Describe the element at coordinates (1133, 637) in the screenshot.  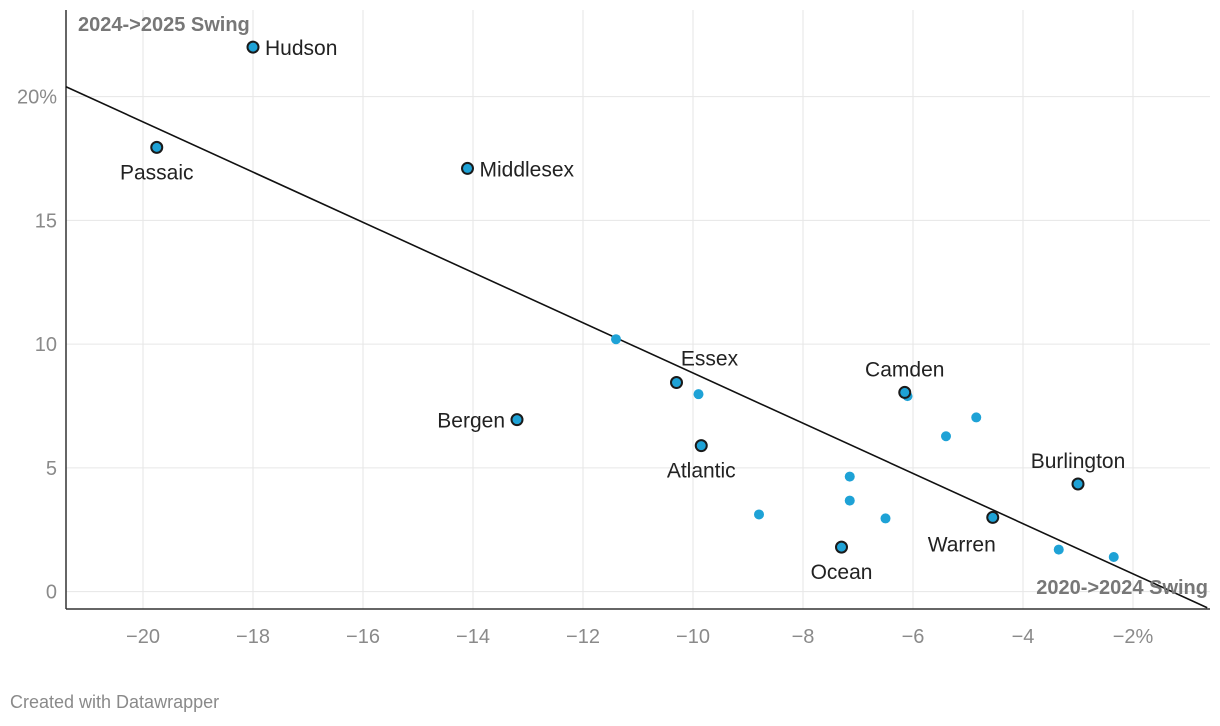
I see `x-tick-label: −2%` at that location.